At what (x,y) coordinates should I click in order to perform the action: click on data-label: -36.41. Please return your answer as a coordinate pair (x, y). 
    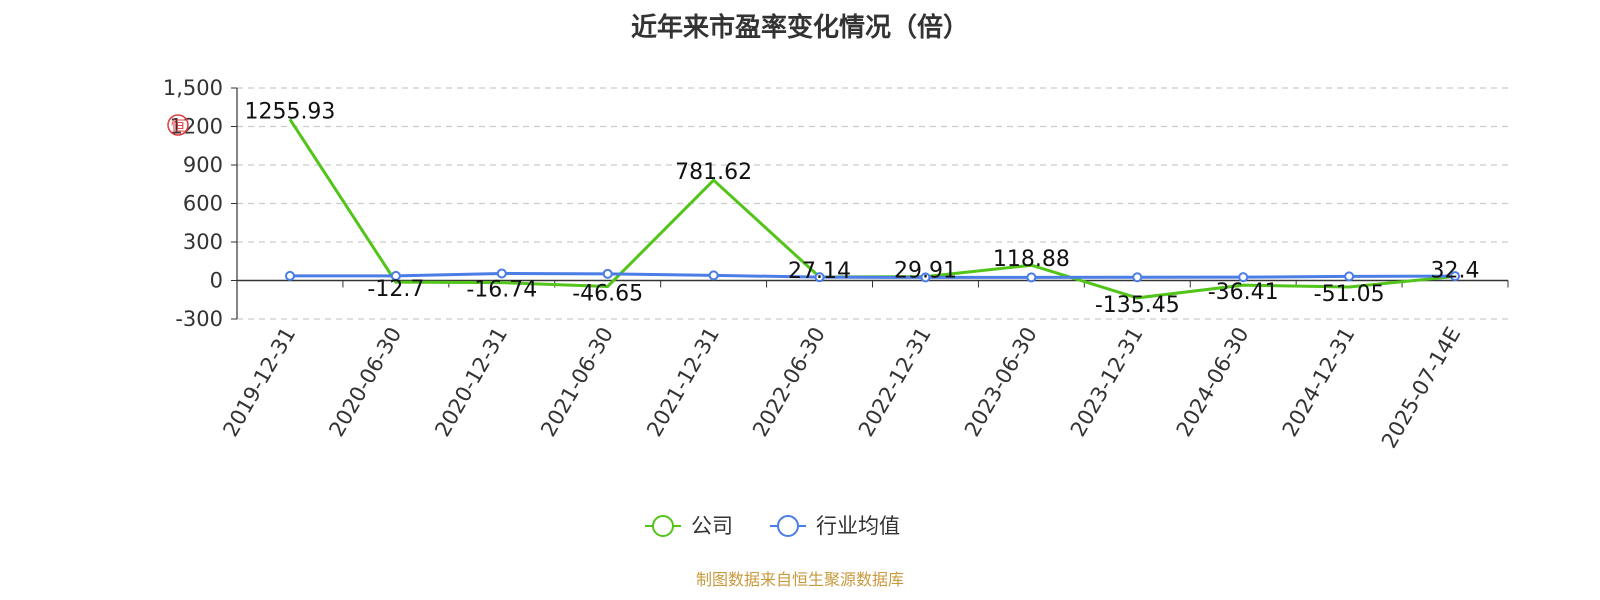
    Looking at the image, I should click on (1243, 292).